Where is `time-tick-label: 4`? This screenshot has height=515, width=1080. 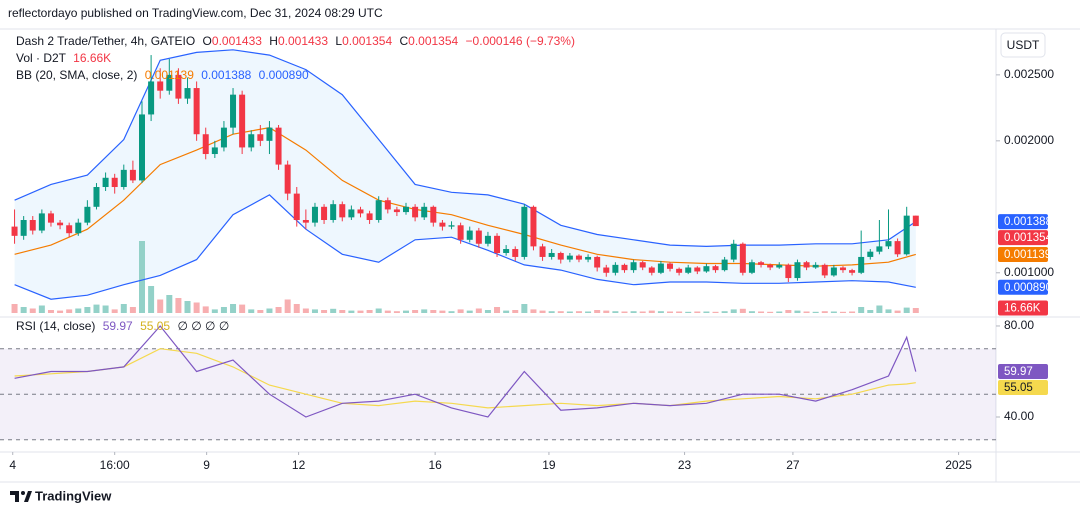
time-tick-label: 4 is located at coordinates (12, 465).